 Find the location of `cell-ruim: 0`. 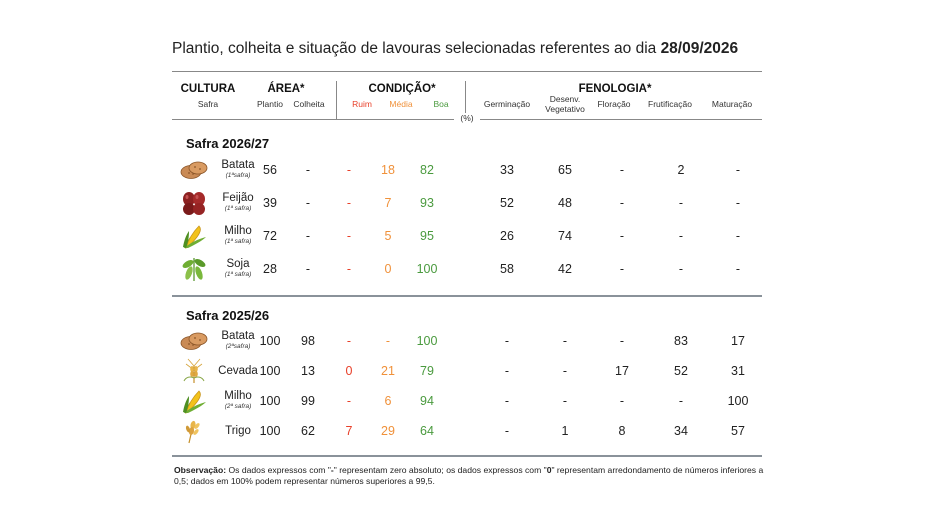

cell-ruim: 0 is located at coordinates (349, 371).